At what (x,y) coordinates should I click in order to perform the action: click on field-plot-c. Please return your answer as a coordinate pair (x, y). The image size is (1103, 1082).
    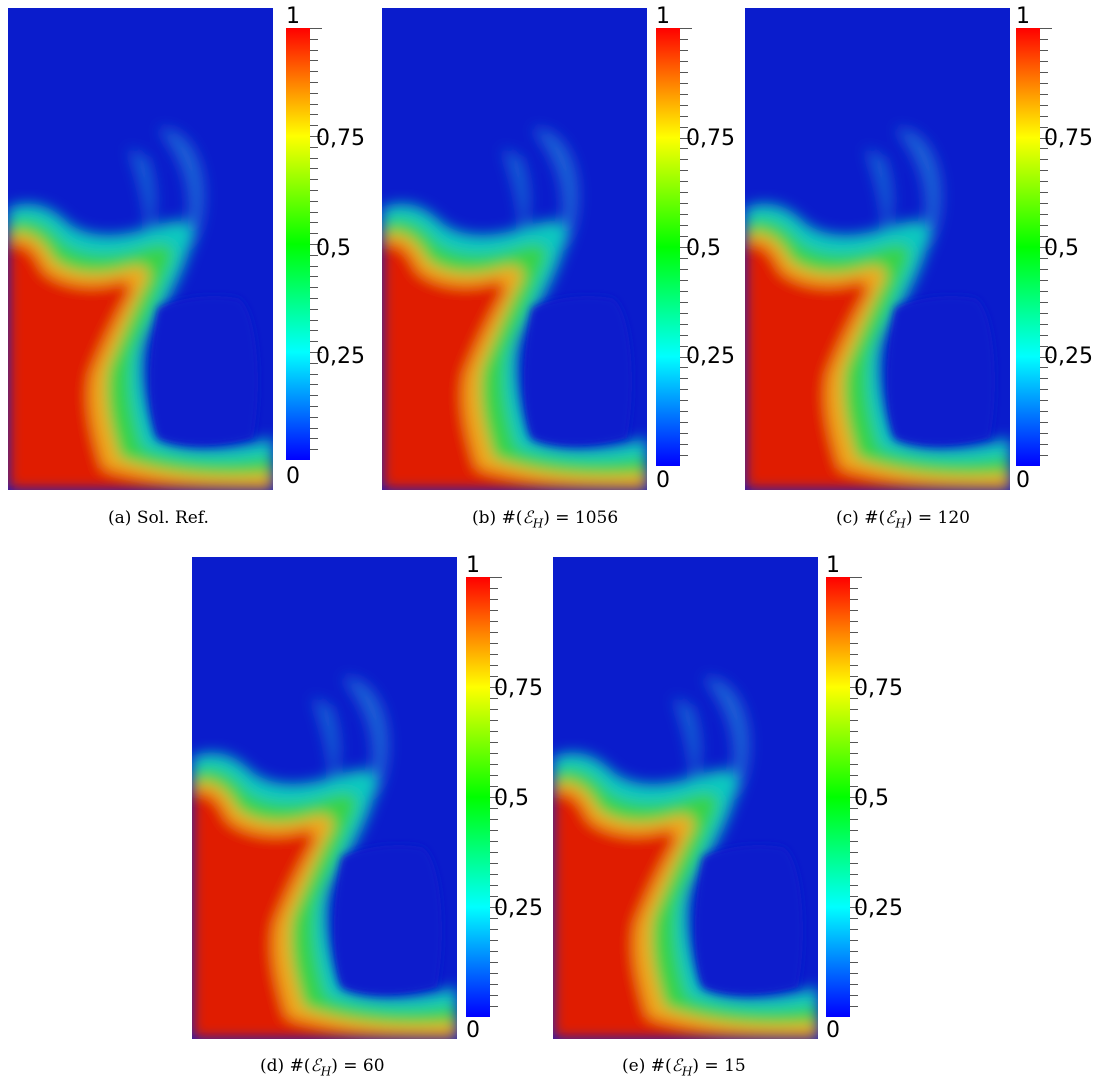
    Looking at the image, I should click on (877, 249).